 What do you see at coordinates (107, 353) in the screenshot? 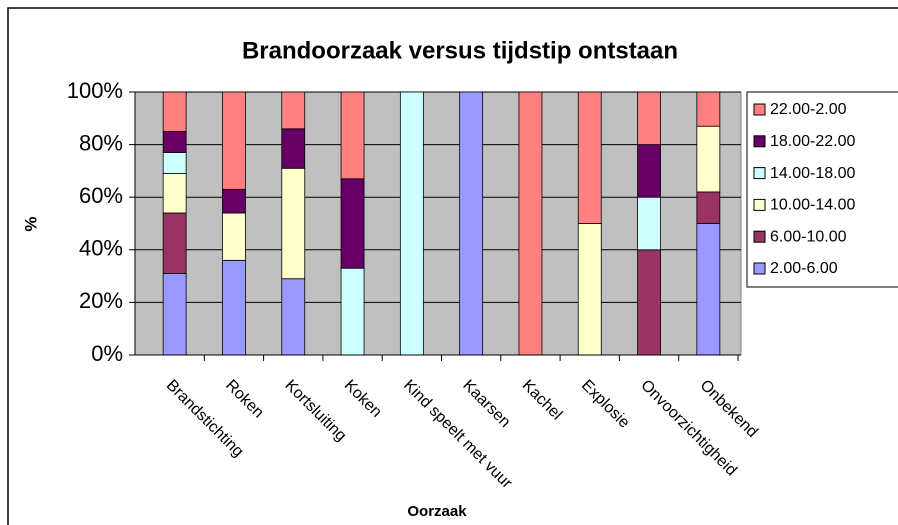
I see `y-tick-label: 0%` at bounding box center [107, 353].